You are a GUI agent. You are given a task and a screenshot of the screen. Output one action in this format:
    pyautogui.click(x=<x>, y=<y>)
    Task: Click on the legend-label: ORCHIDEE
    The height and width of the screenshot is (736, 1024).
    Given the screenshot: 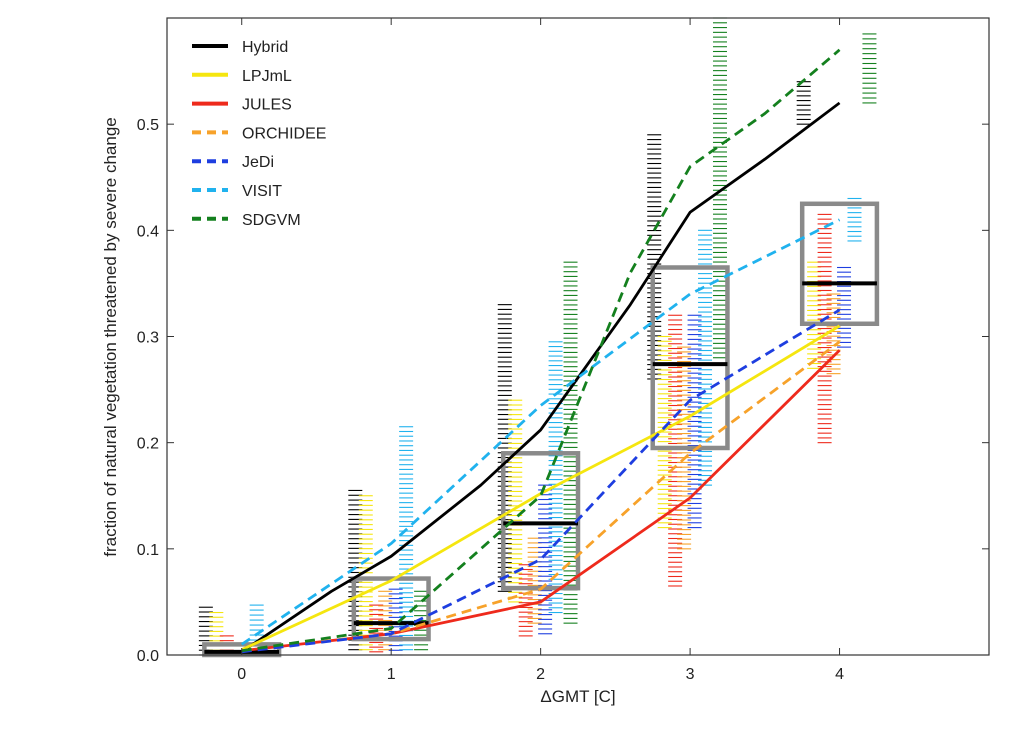 What is the action you would take?
    pyautogui.click(x=284, y=133)
    